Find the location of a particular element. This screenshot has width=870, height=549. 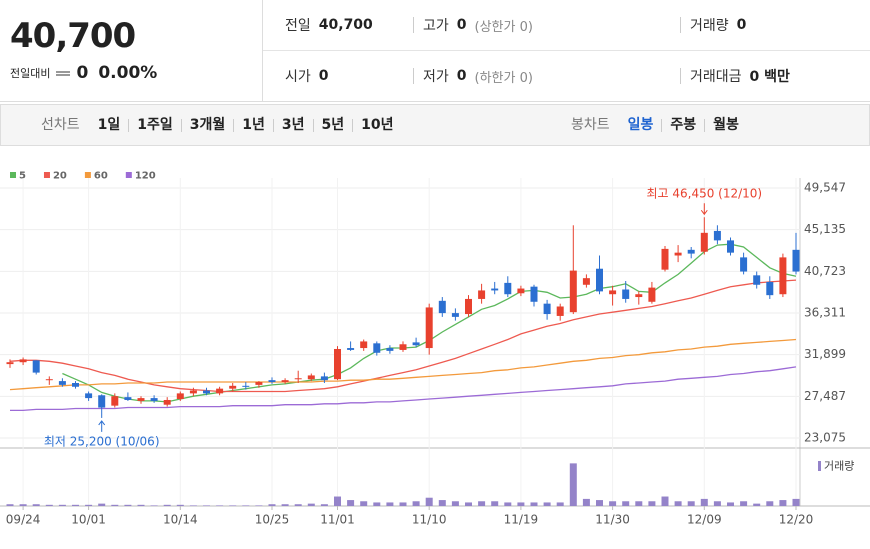

x-tick-label: 11/01 is located at coordinates (337, 520).